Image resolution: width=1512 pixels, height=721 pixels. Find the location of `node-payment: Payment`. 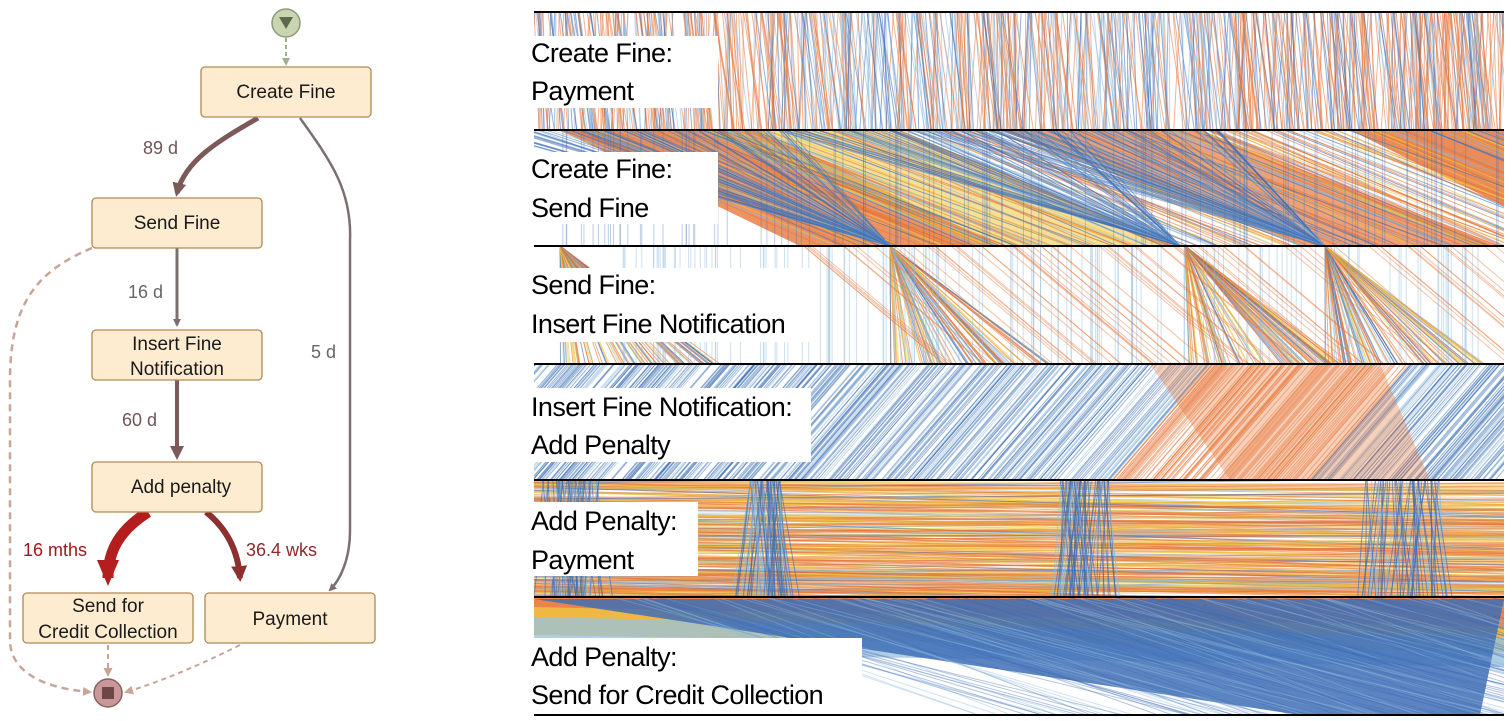

node-payment: Payment is located at coordinates (290, 618).